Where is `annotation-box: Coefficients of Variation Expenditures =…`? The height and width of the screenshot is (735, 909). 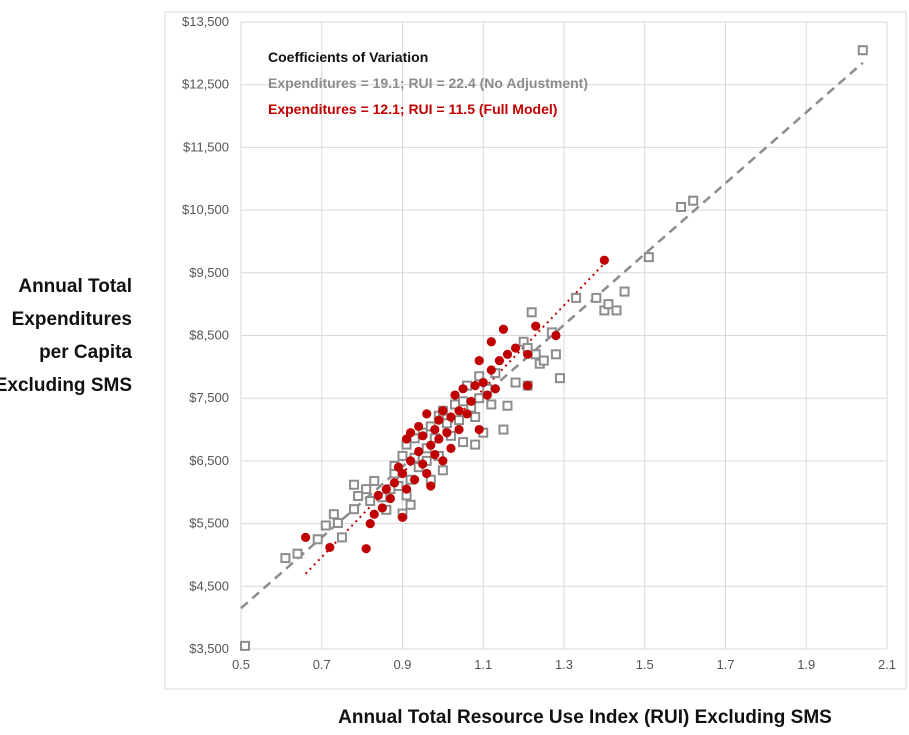
annotation-box: Coefficients of Variation Expenditures =… is located at coordinates (428, 83).